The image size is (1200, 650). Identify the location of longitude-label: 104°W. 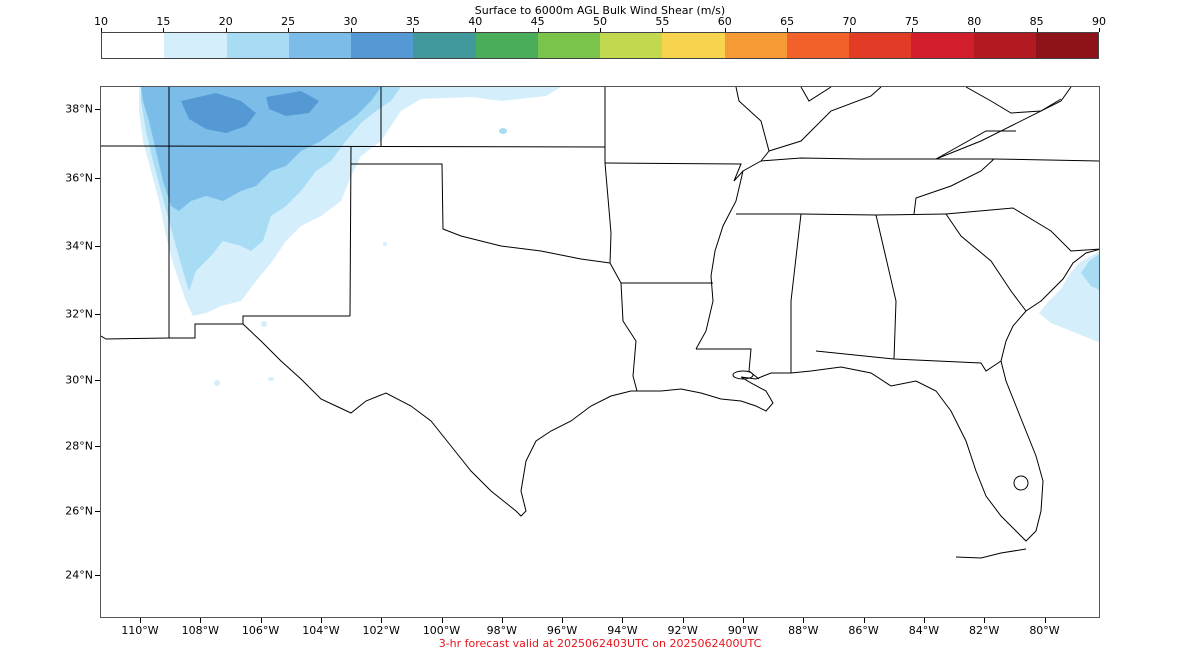
(321, 630).